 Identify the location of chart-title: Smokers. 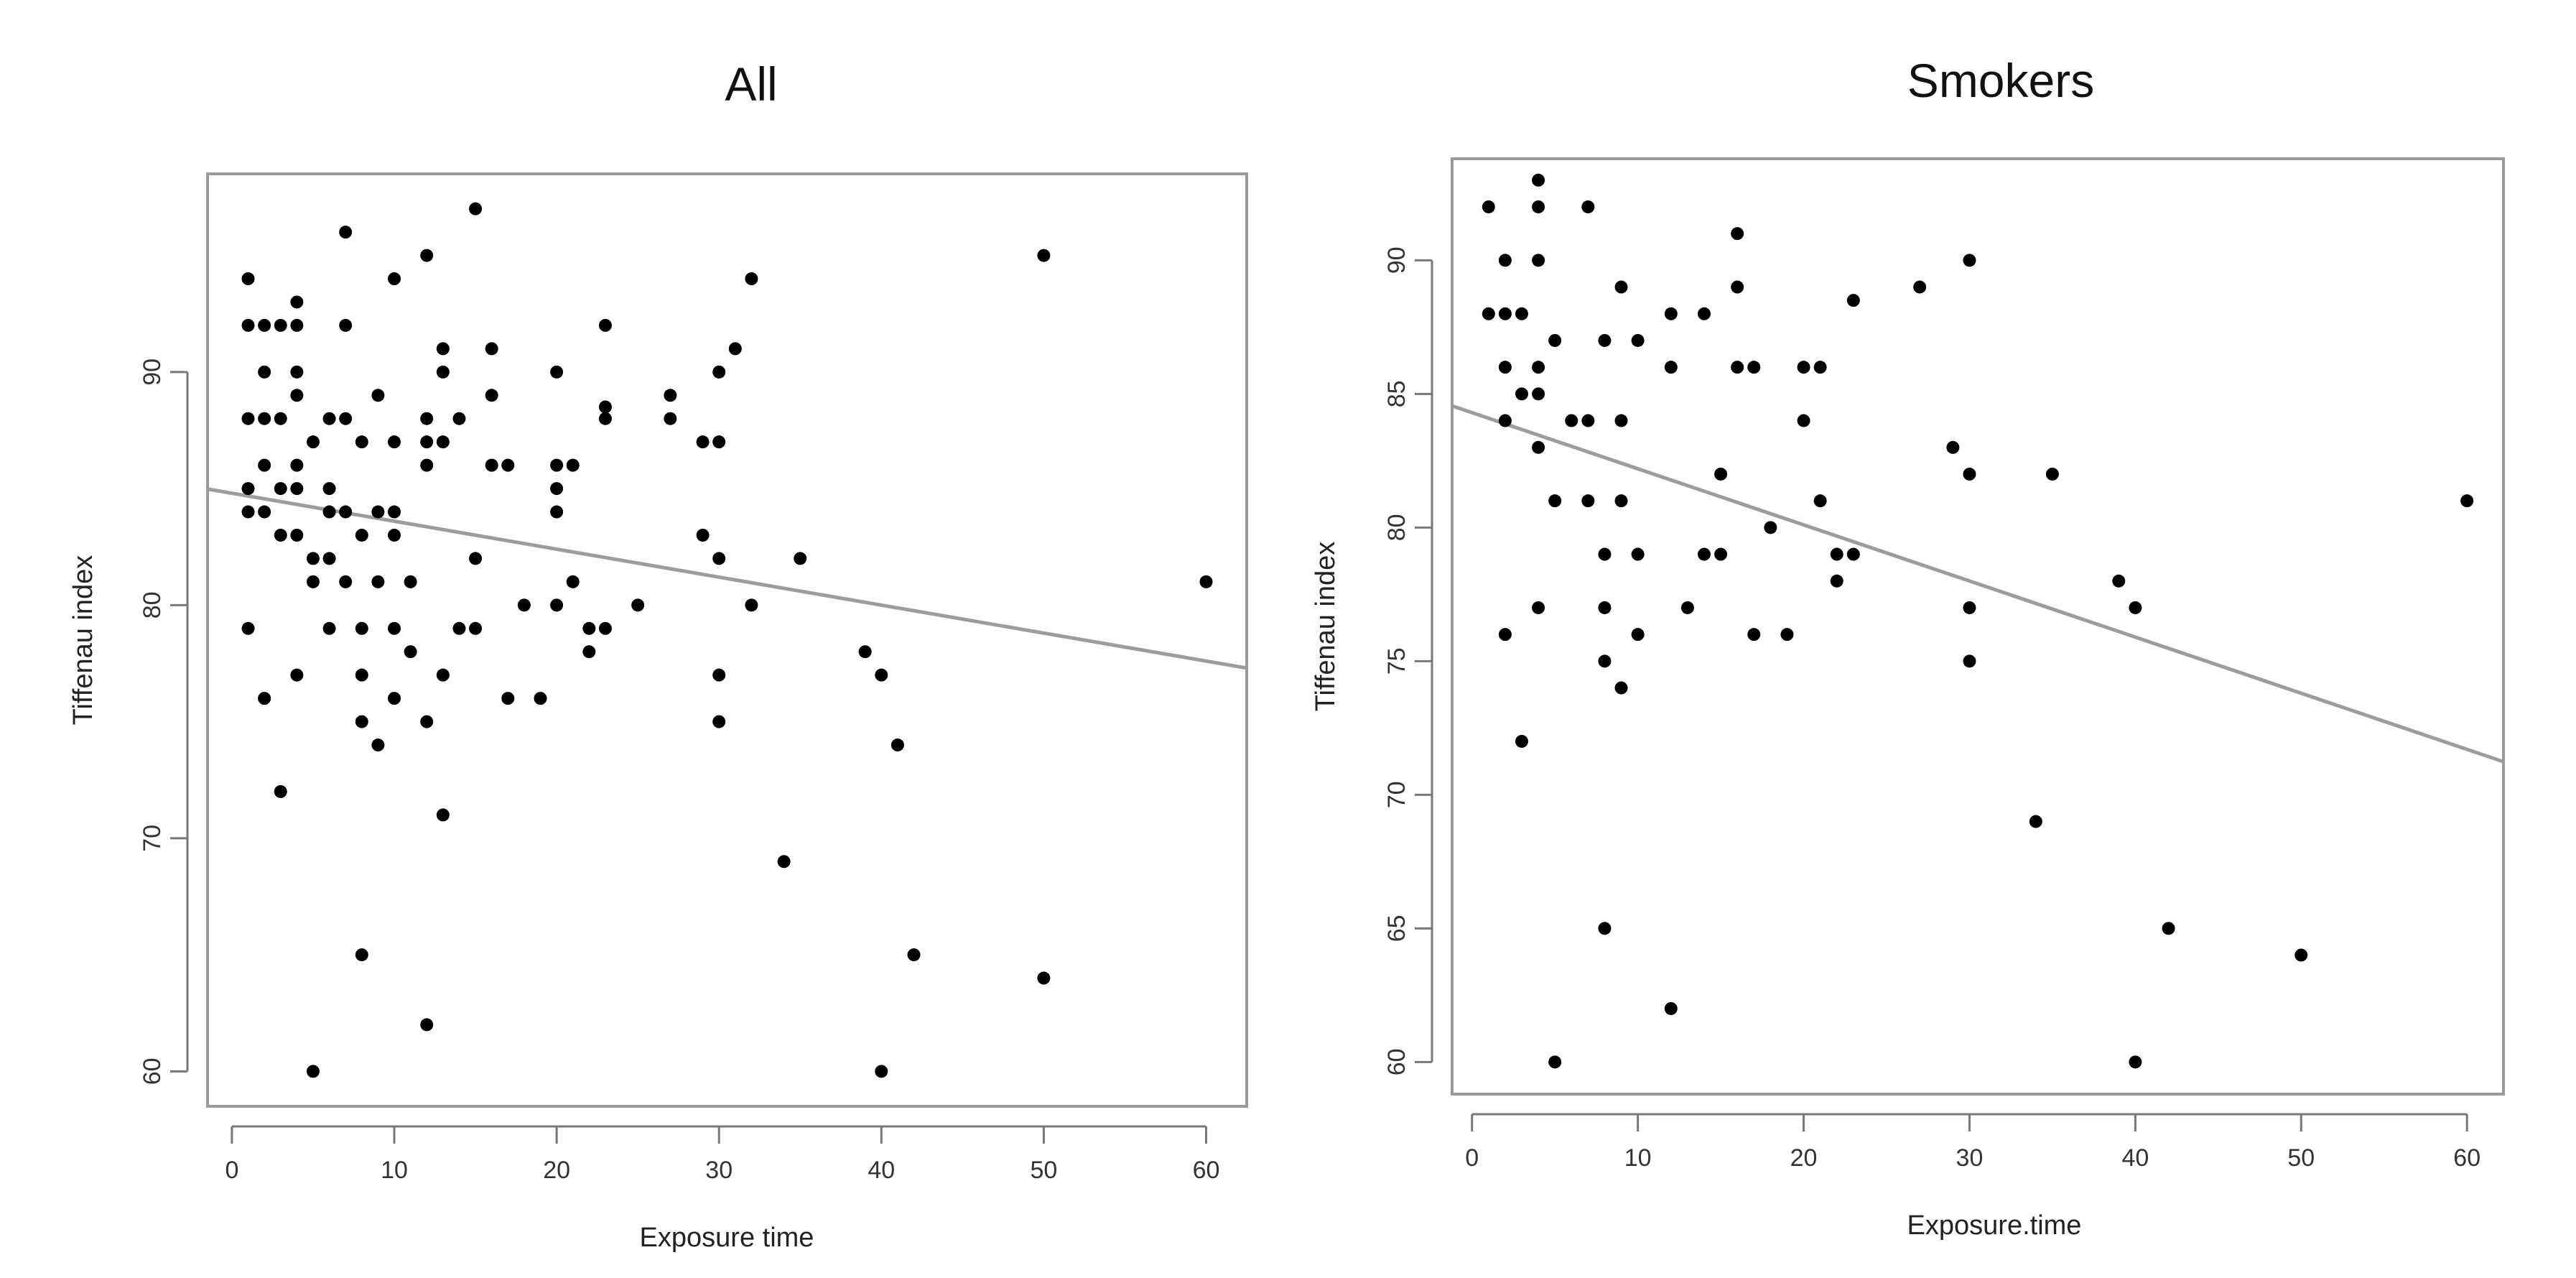
(2001, 80).